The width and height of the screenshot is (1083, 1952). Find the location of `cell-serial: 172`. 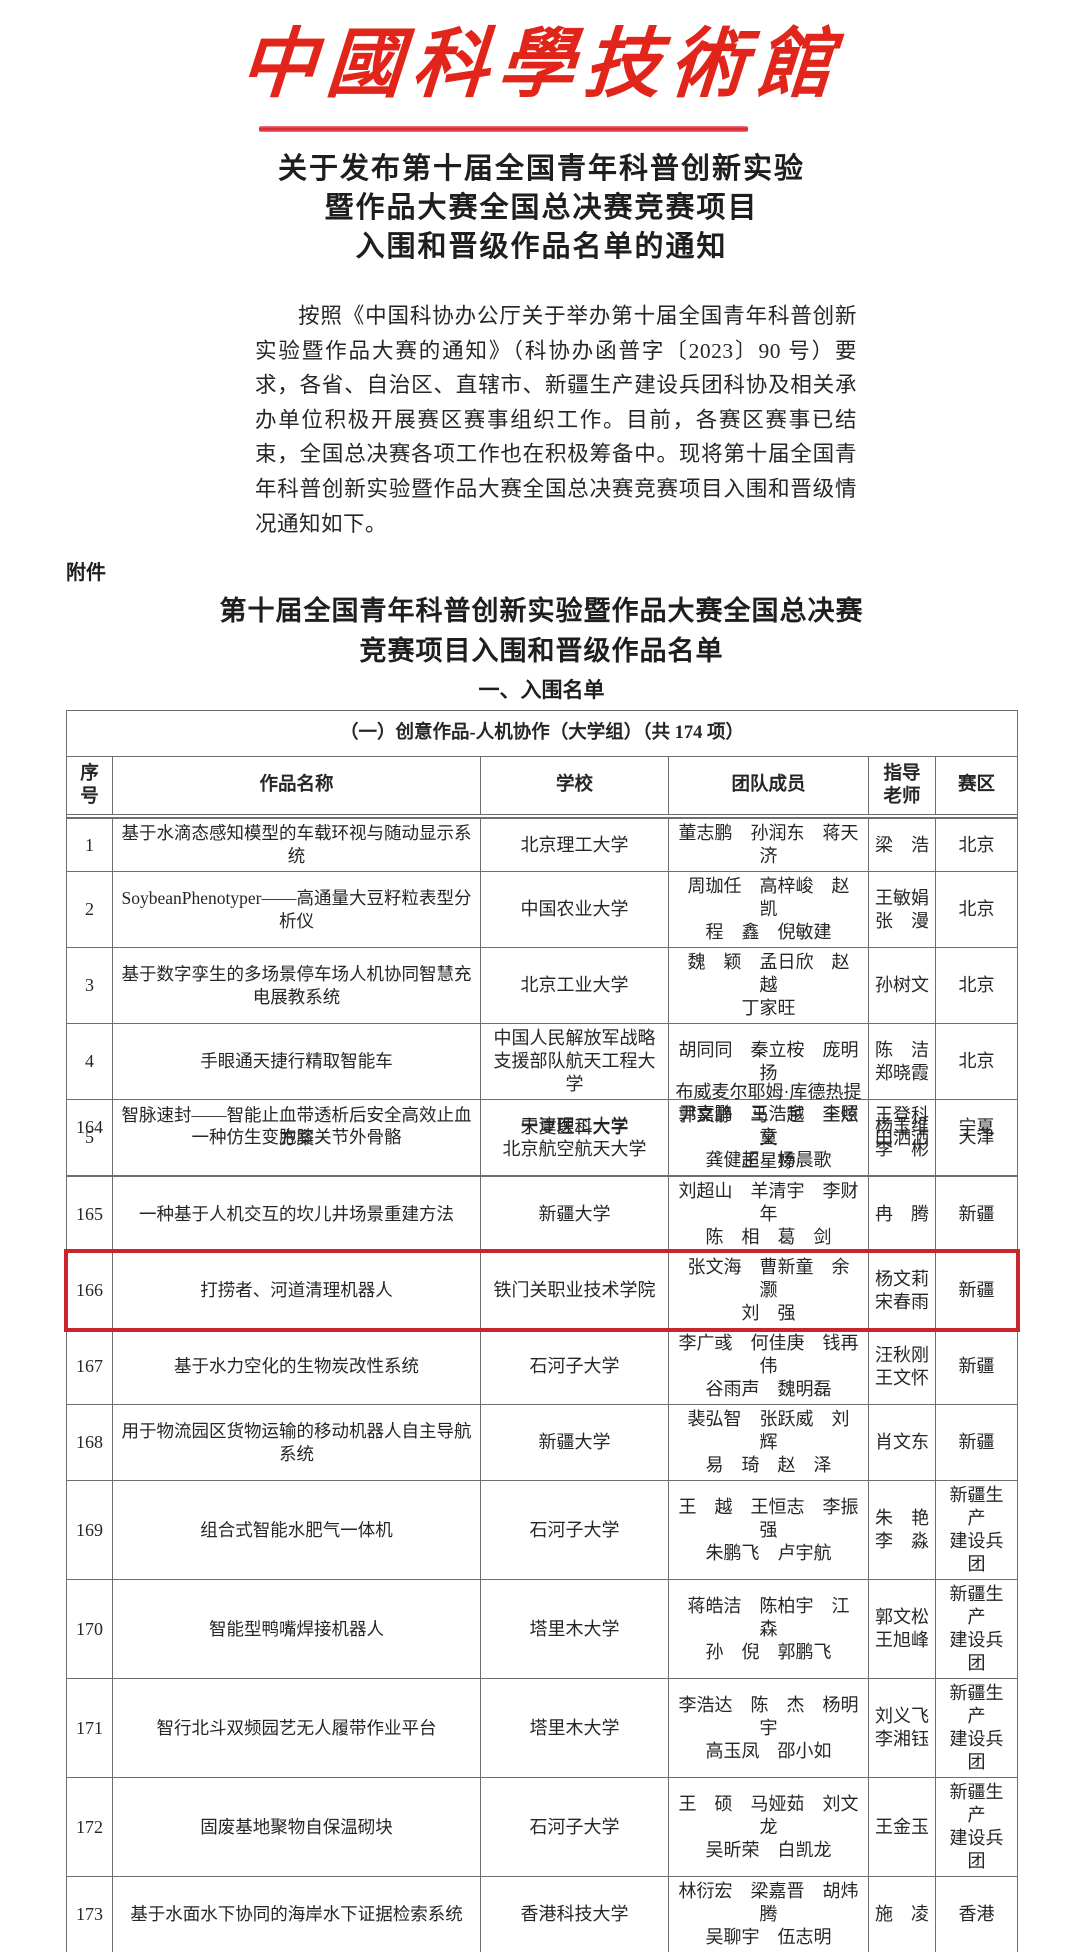

cell-serial: 172 is located at coordinates (89, 1826).